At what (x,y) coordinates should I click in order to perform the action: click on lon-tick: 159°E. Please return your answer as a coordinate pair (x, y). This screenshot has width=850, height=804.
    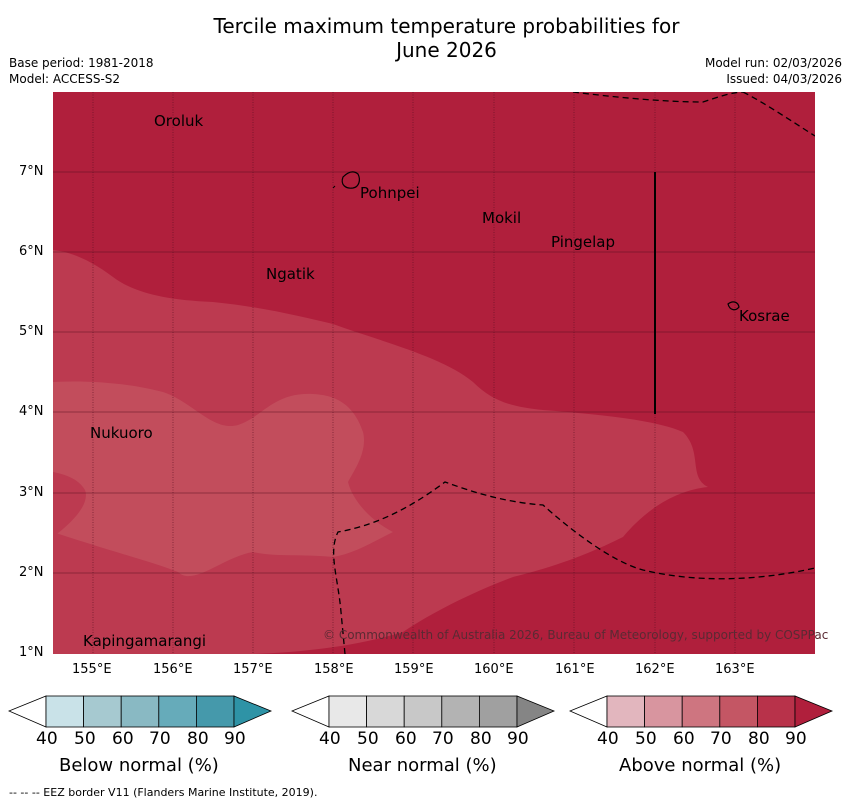
    Looking at the image, I should click on (414, 669).